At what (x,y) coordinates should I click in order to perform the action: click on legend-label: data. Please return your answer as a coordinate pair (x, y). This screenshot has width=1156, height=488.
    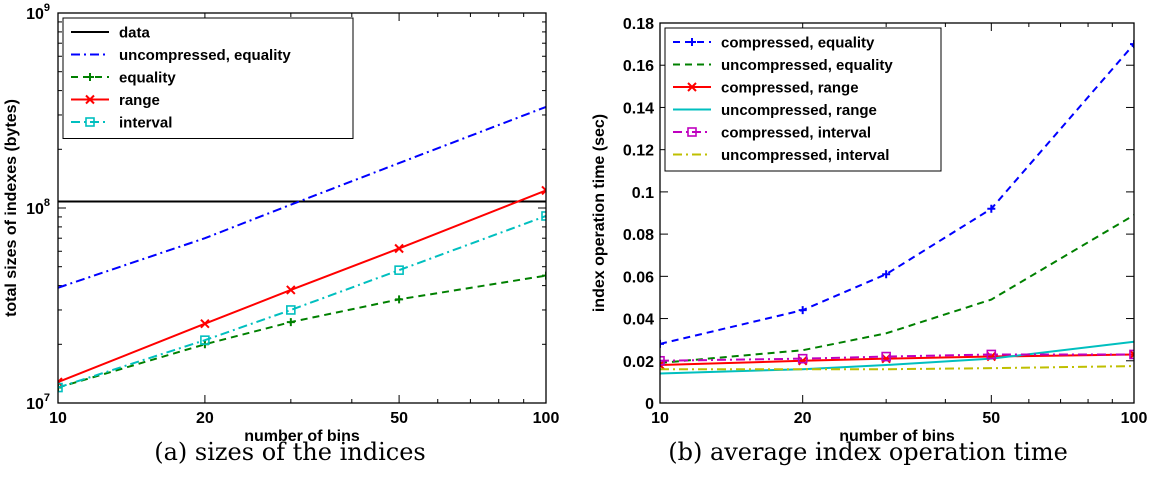
    Looking at the image, I should click on (135, 33).